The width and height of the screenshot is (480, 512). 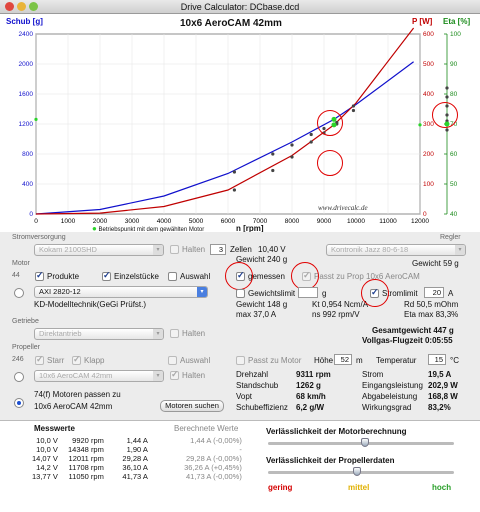 What do you see at coordinates (272, 293) in the screenshot?
I see `gewichtslimit-label: Gewichtslimit` at bounding box center [272, 293].